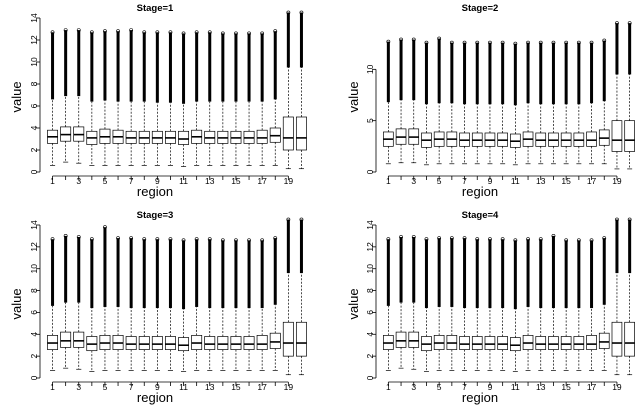 This screenshot has width=642, height=406. Describe the element at coordinates (370, 120) in the screenshot. I see `y-tick-label: 5` at that location.